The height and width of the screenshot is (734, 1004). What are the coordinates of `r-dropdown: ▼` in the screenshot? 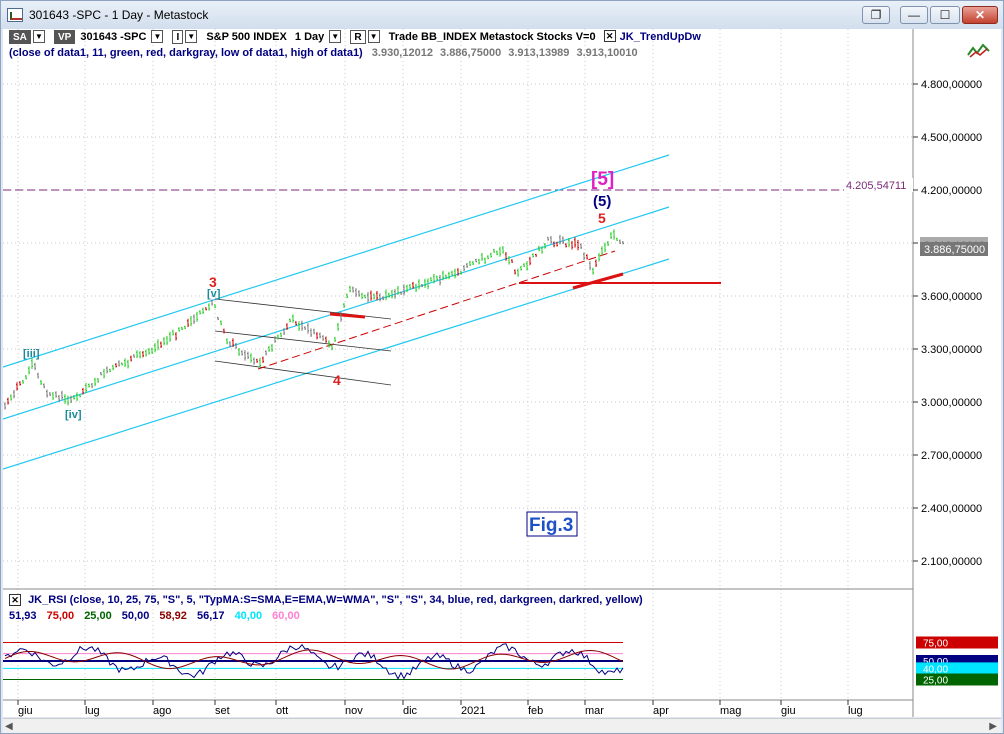 It's located at (373, 36).